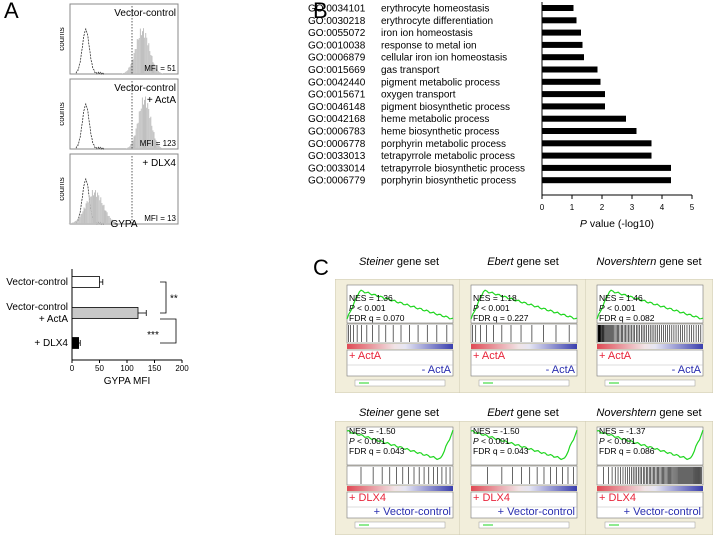 Image resolution: width=713 pixels, height=537 pixels. What do you see at coordinates (617, 224) in the screenshot?
I see `go-xlabel: P value (-log10)` at bounding box center [617, 224].